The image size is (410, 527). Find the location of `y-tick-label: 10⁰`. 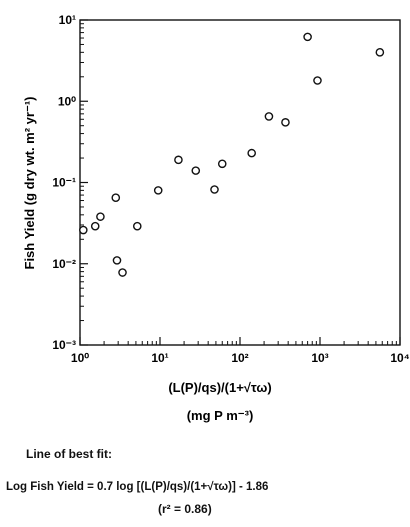

y-tick-label: 10⁰ is located at coordinates (67, 101).